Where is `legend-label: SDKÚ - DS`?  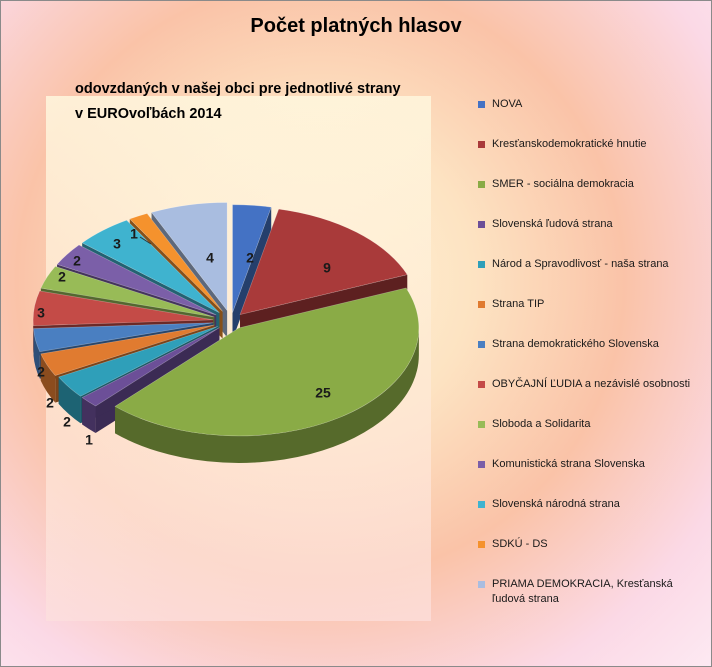 legend-label: SDKÚ - DS is located at coordinates (520, 544).